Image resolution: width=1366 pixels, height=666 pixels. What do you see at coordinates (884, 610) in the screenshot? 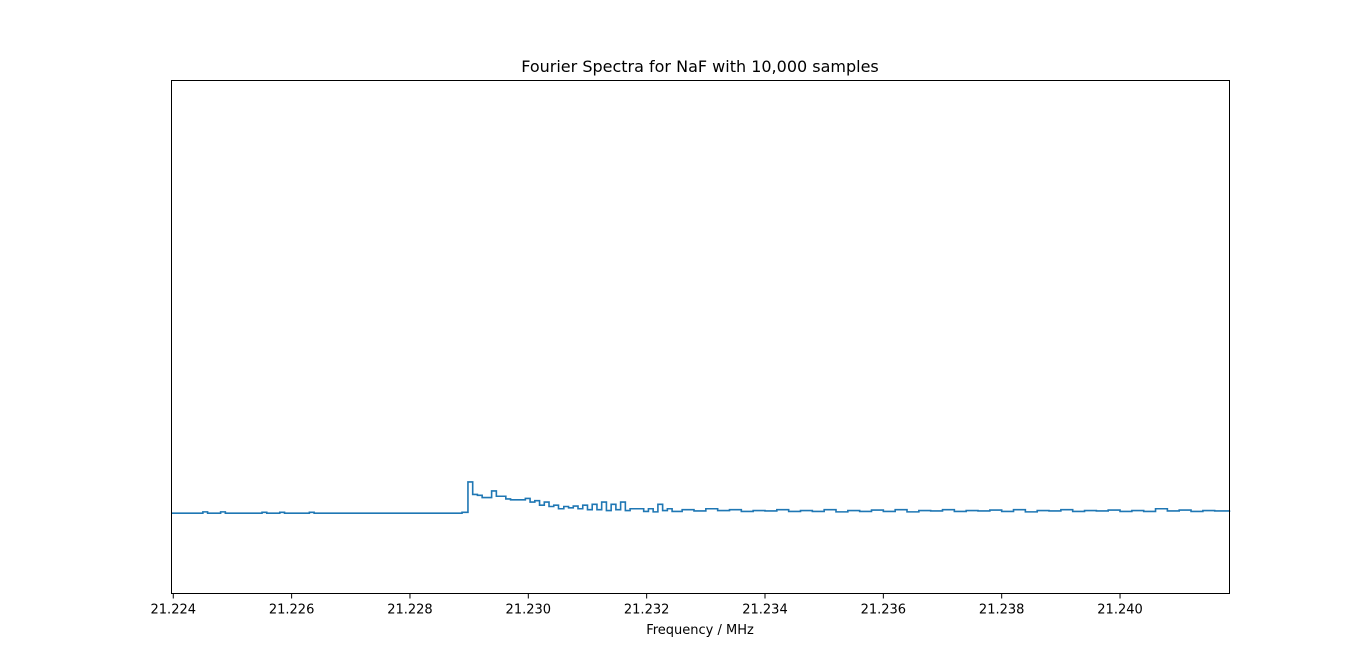
I see `x-tick-label: 21.236` at bounding box center [884, 610].